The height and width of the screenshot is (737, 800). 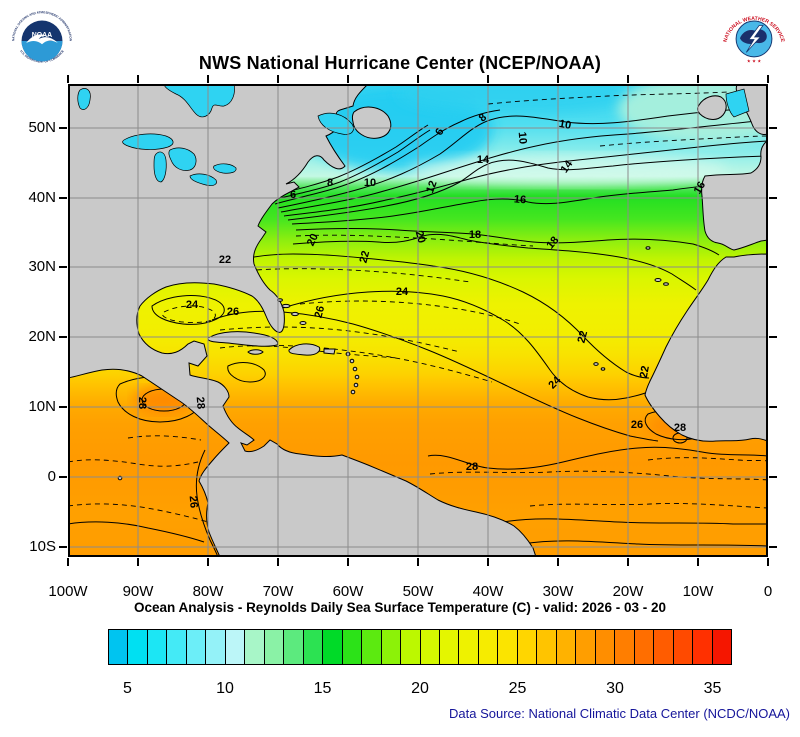 What do you see at coordinates (737, 103) in the screenshot?
I see `irish-sea` at bounding box center [737, 103].